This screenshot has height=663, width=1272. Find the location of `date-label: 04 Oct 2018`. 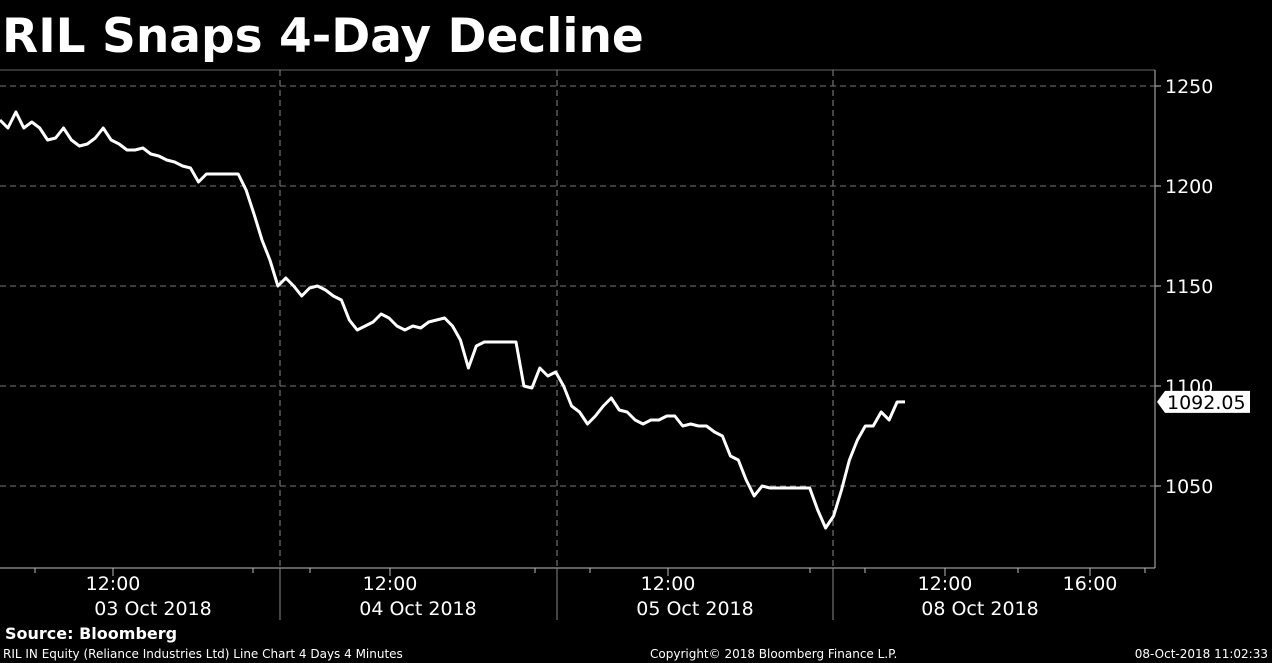

date-label: 04 Oct 2018 is located at coordinates (417, 609).